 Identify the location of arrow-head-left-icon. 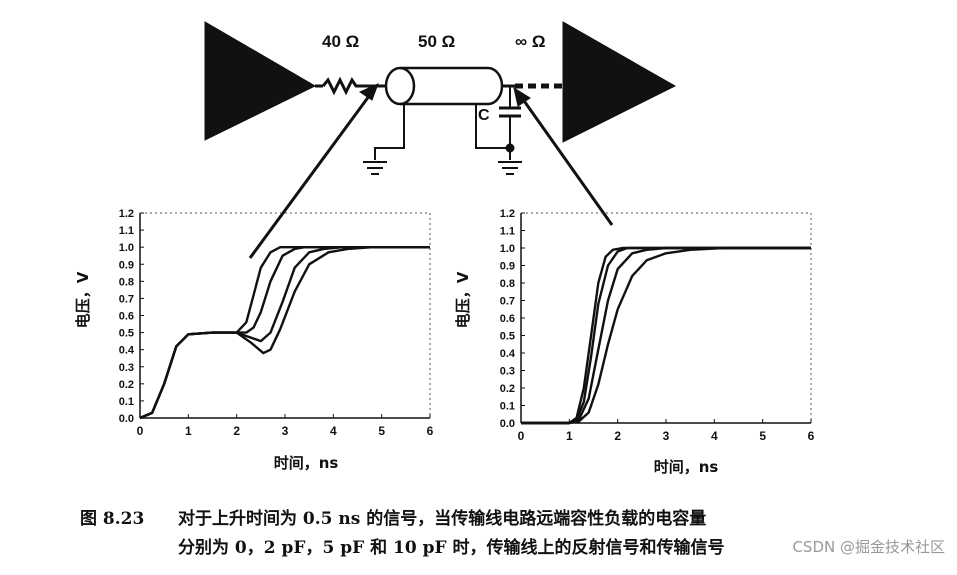
(368, 92).